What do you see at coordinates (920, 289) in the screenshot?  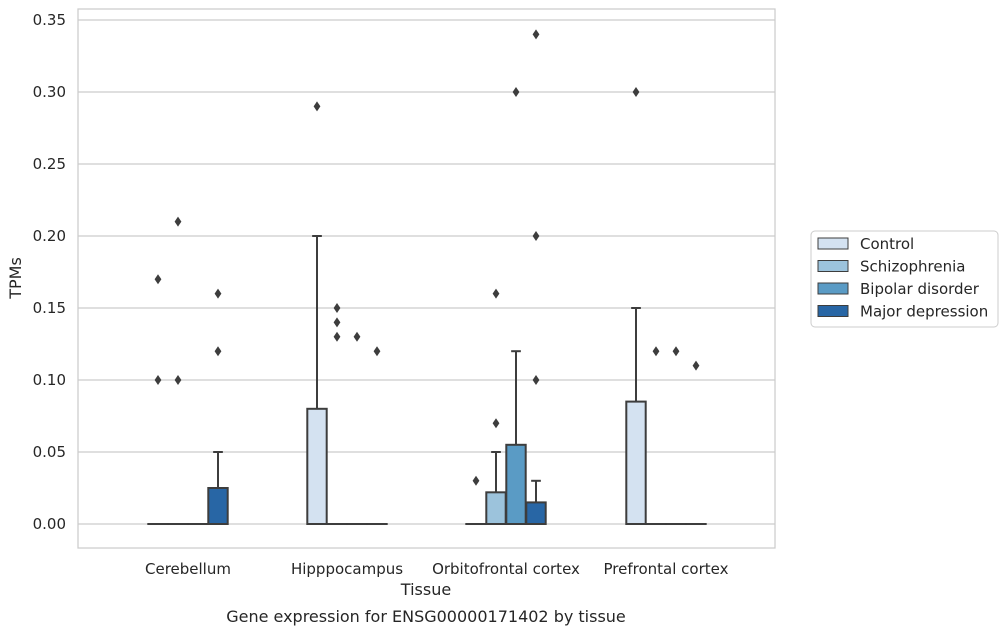 I see `legend-label: Bipolar disorder` at bounding box center [920, 289].